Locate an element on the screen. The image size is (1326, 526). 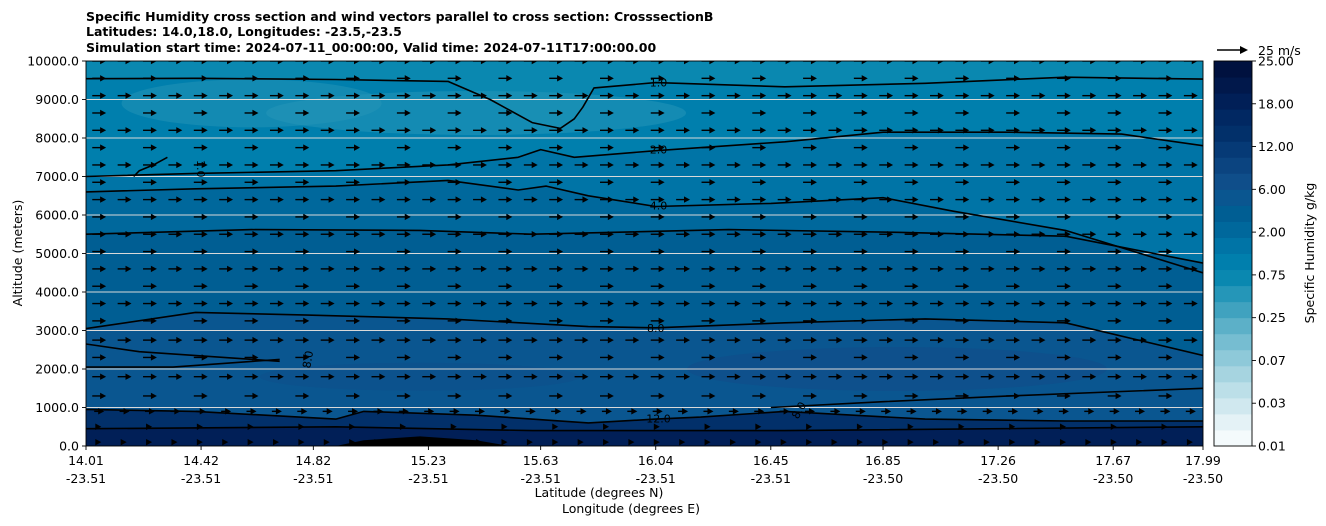
quiver-key: 25 m/s is located at coordinates (1259, 50).